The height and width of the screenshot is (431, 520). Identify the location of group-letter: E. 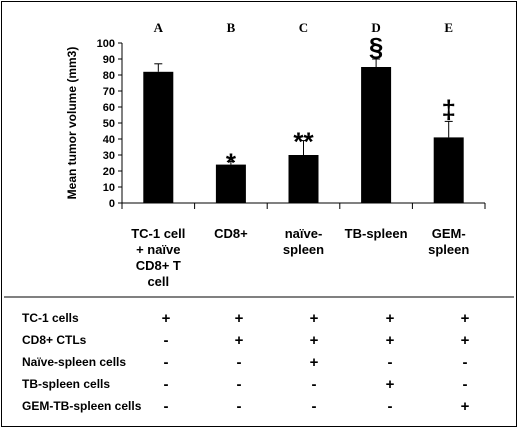
(448, 27).